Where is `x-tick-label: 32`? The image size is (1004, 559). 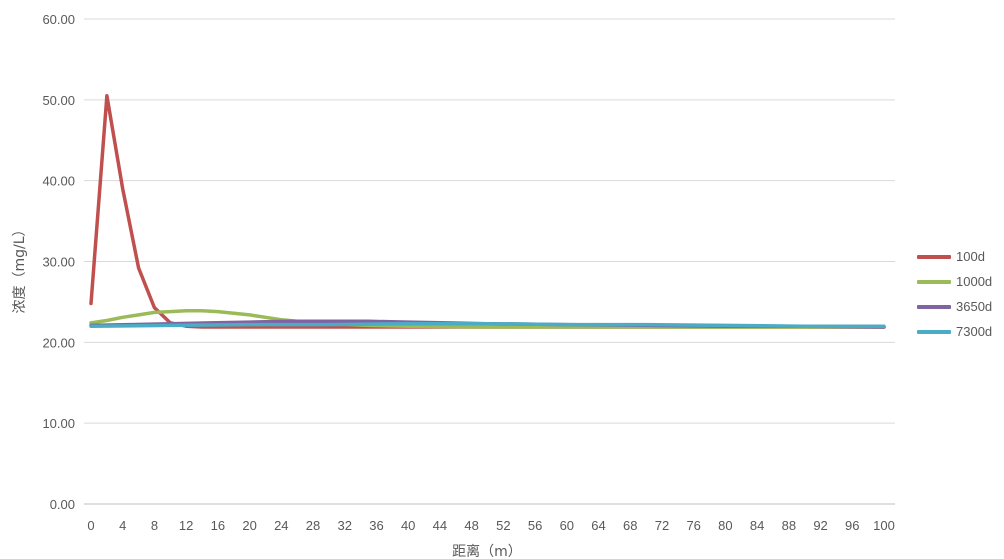 x-tick-label: 32 is located at coordinates (345, 525).